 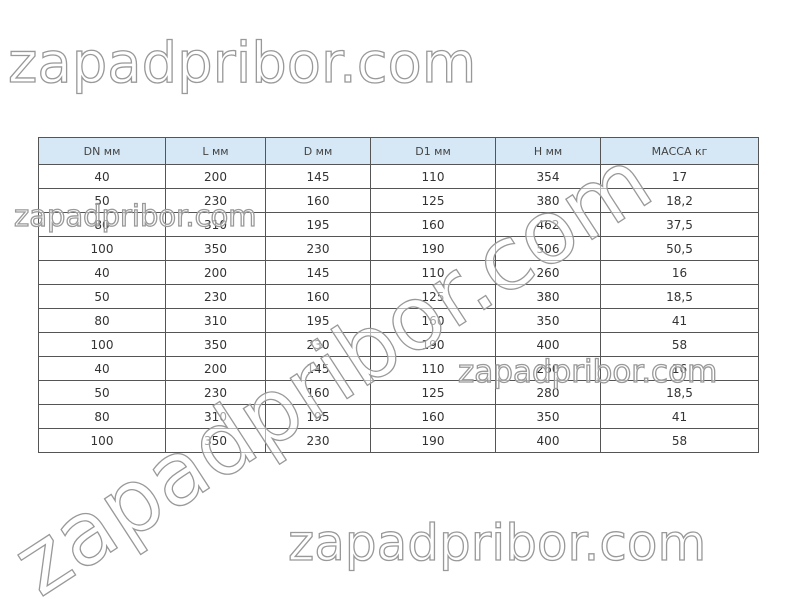 I want to click on column-header: L мм, so click(x=215, y=151).